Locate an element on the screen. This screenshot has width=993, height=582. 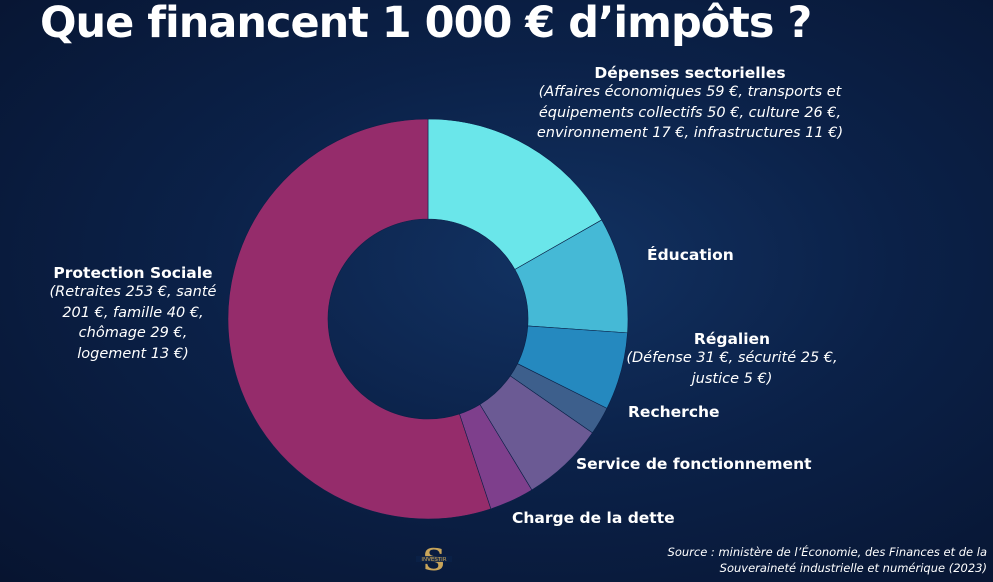
label-recherche: Recherche is located at coordinates (674, 412).